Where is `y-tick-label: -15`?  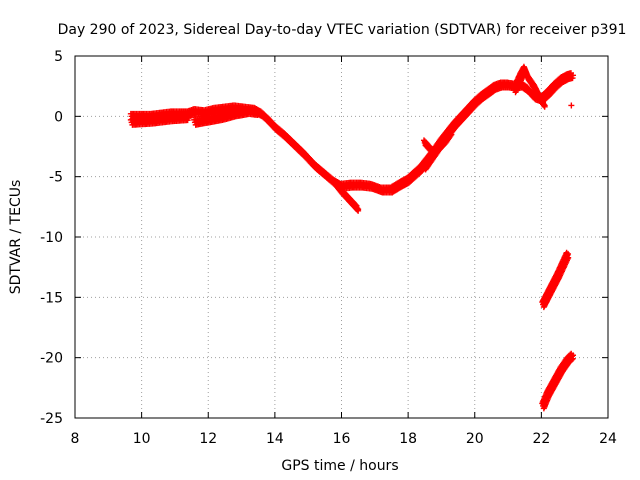
y-tick-label: -15 is located at coordinates (51, 298).